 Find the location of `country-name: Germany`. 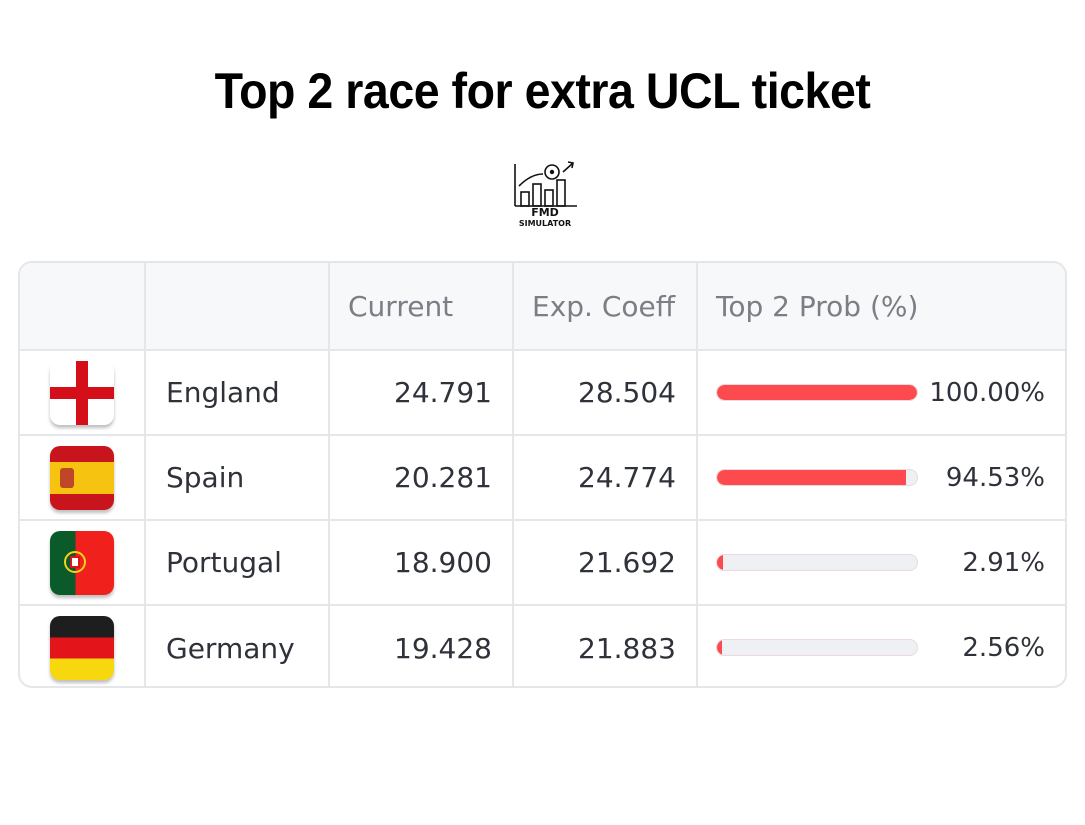

country-name: Germany is located at coordinates (237, 645).